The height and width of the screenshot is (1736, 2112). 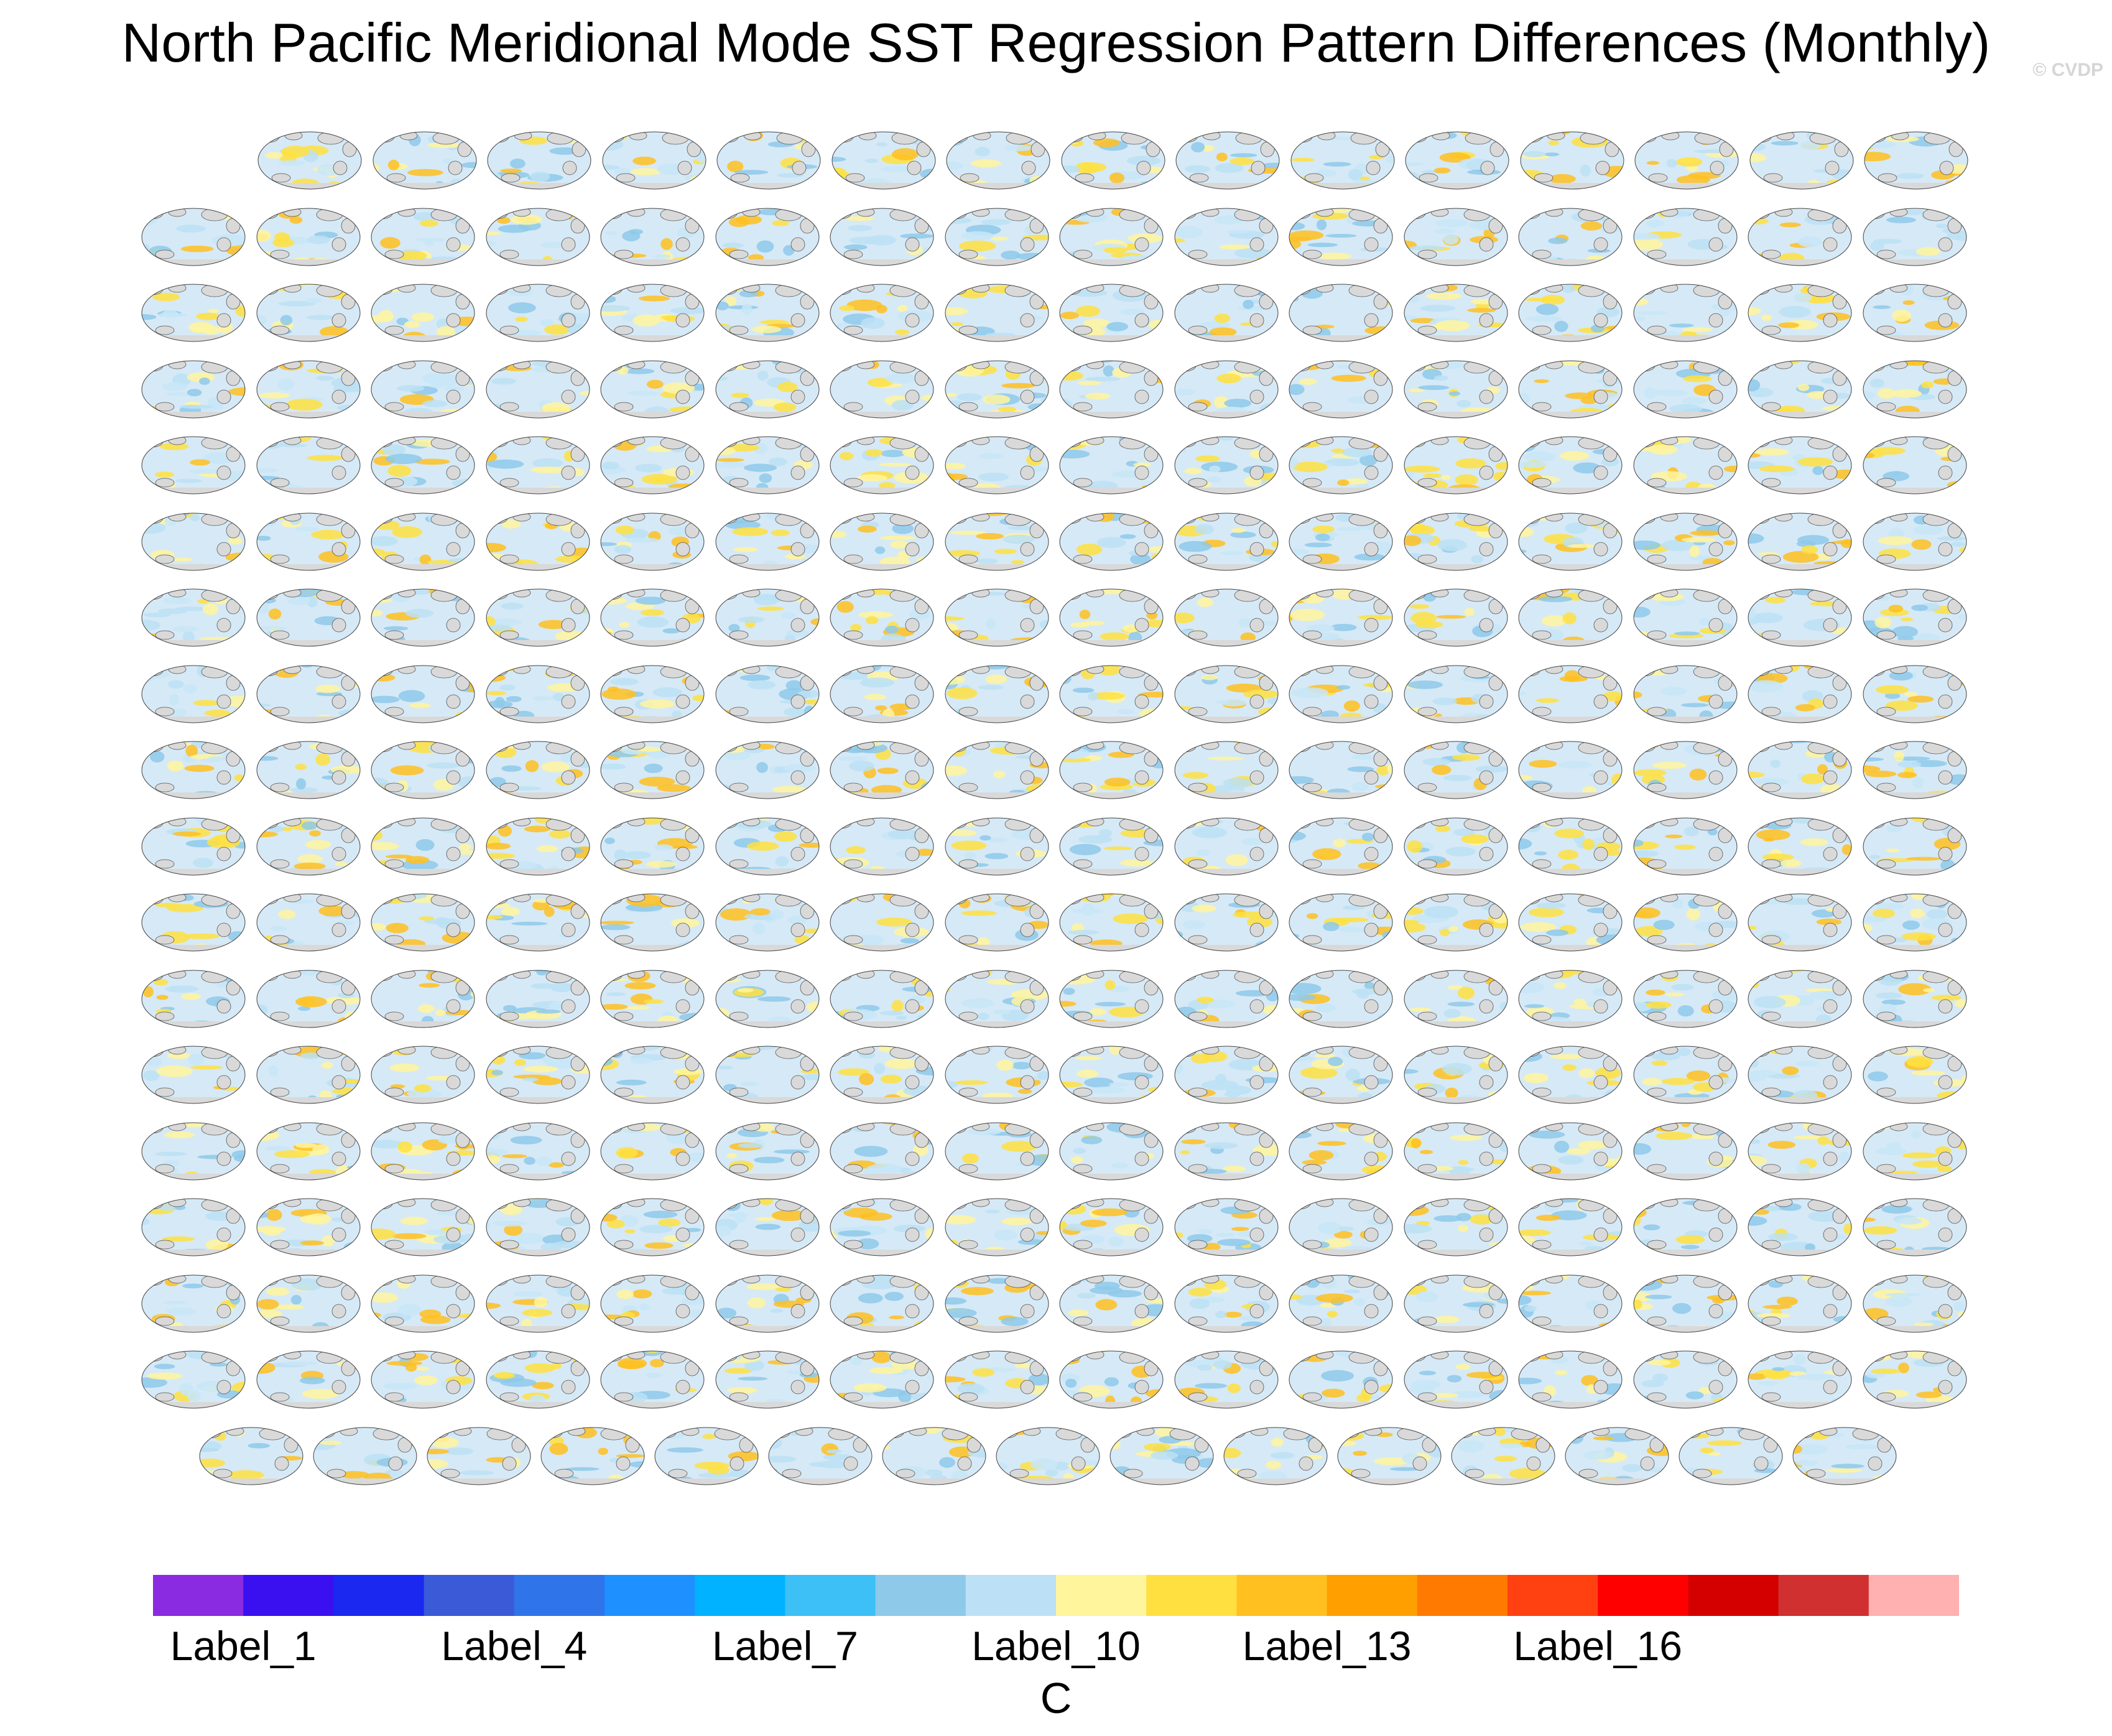 I want to click on colorbar-tick-label: Label_1, so click(x=243, y=1646).